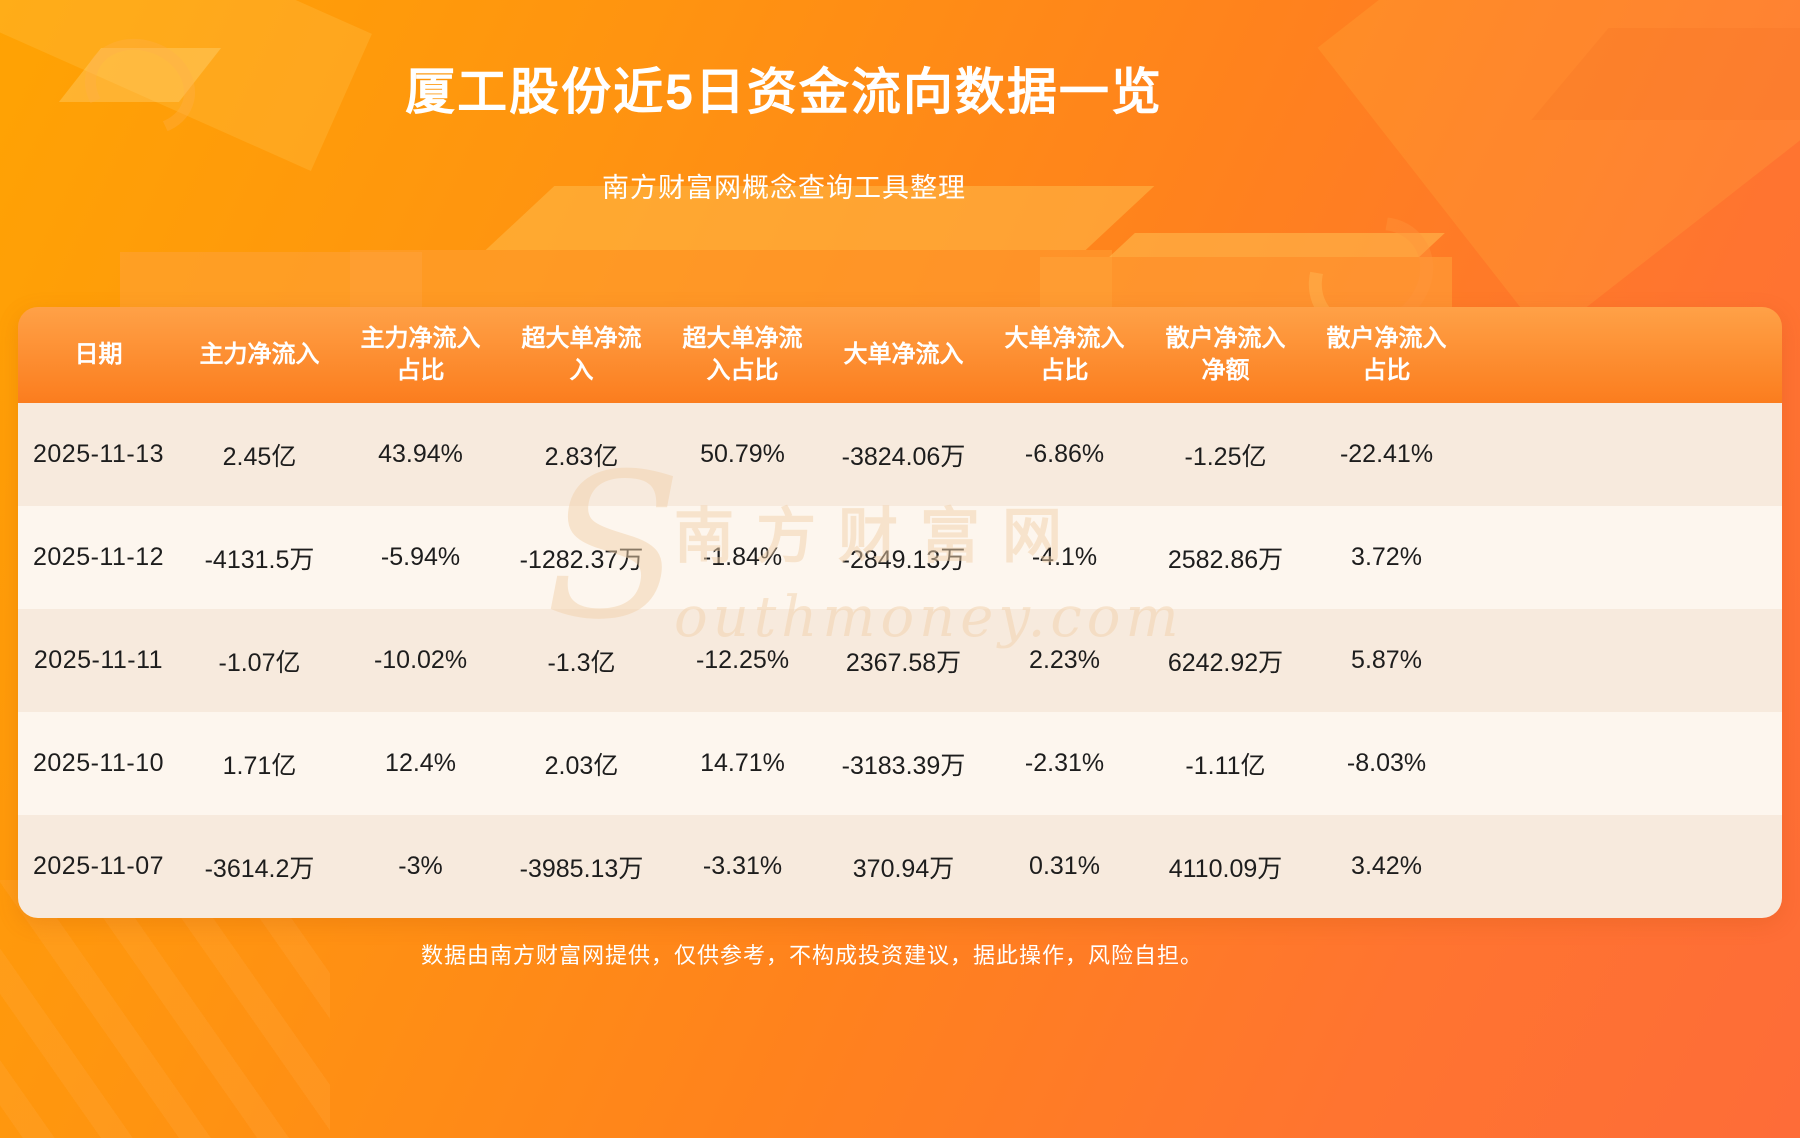  What do you see at coordinates (98, 557) in the screenshot?
I see `date-cell: 2025-11-12` at bounding box center [98, 557].